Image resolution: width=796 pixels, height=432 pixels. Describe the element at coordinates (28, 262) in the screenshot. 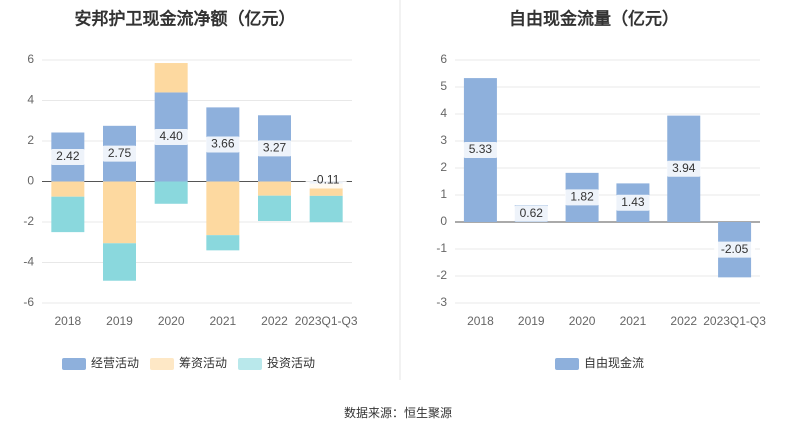

I see `y-tick-label: -4` at that location.